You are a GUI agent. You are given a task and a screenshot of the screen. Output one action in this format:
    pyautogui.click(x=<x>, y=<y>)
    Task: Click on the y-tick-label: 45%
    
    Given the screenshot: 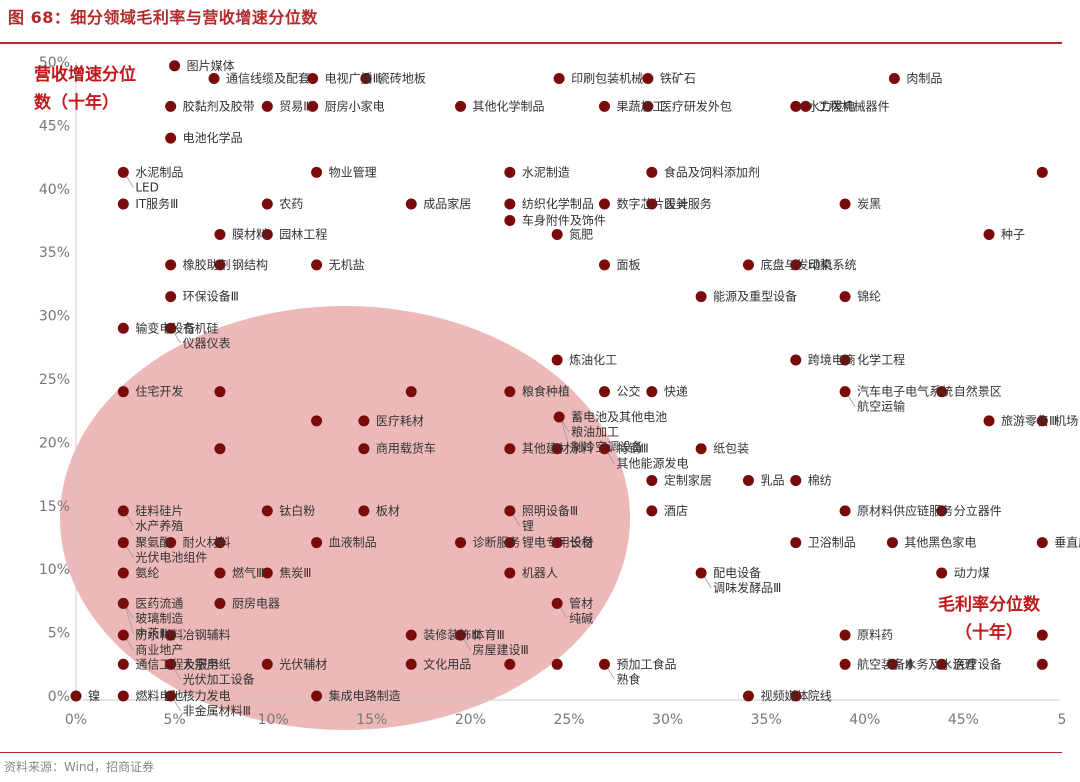 What is the action you would take?
    pyautogui.click(x=54, y=126)
    